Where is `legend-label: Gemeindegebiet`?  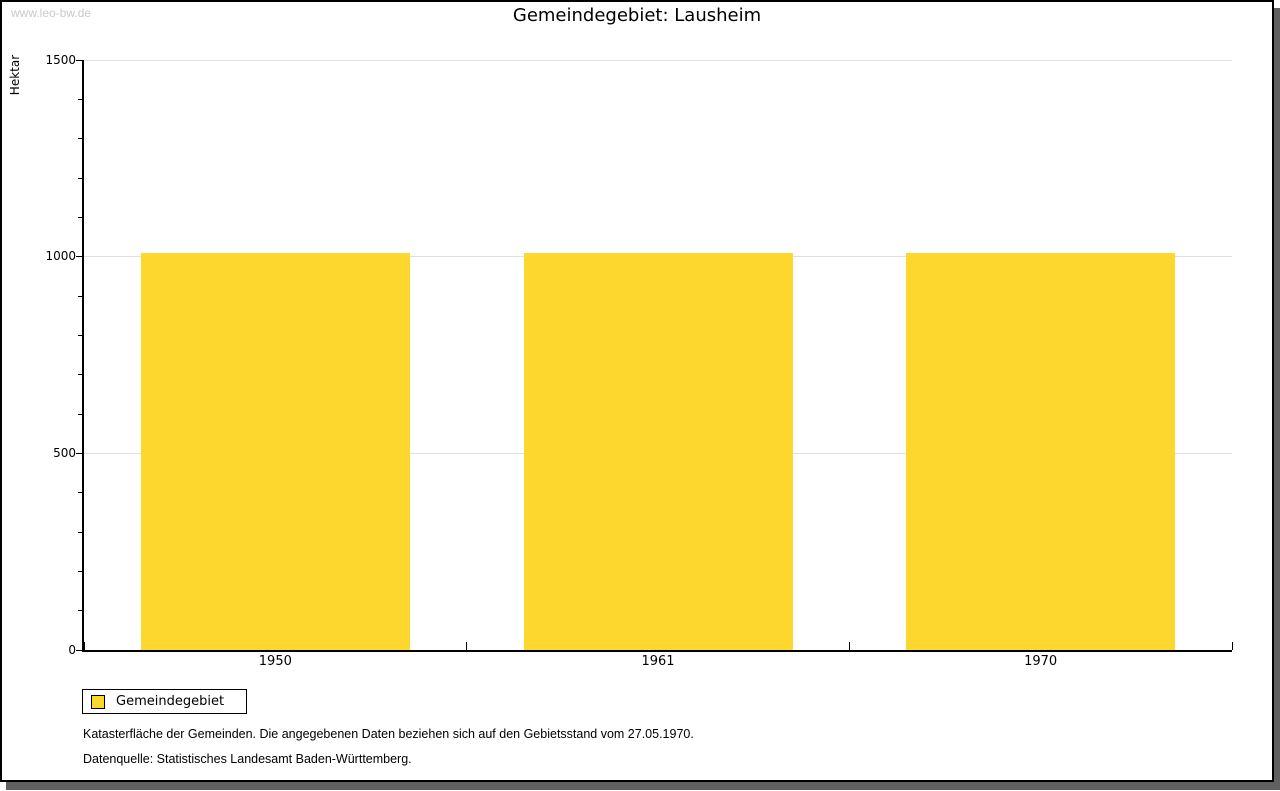
legend-label: Gemeindegebiet is located at coordinates (170, 701).